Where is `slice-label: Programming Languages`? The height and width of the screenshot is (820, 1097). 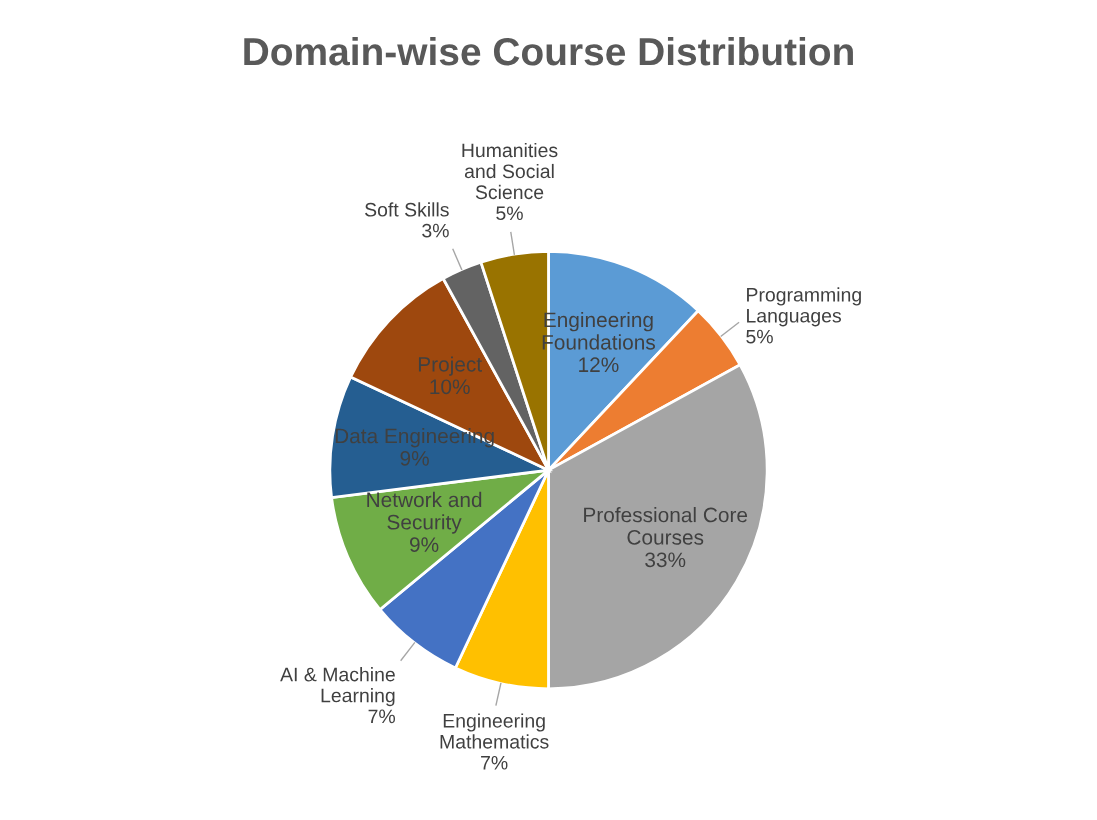
slice-label: Programming Languages is located at coordinates (804, 307).